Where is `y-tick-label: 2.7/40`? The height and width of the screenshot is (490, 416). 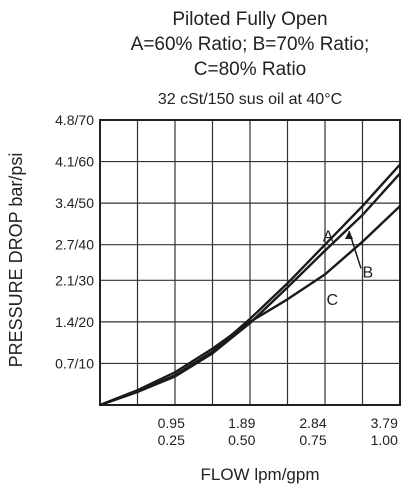
y-tick-label: 2.7/40 is located at coordinates (74, 245).